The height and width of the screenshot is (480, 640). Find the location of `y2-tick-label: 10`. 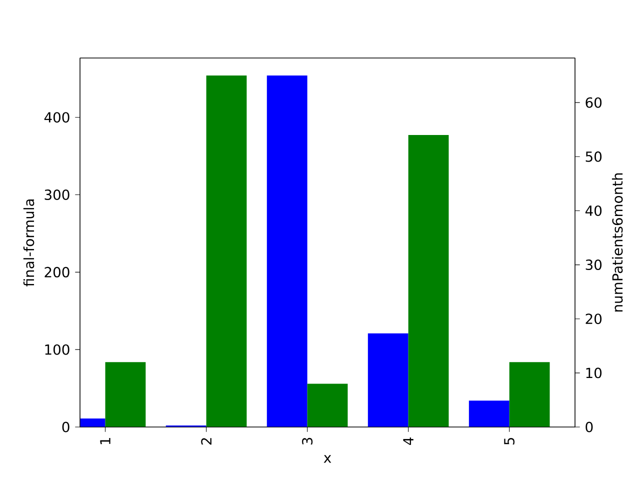

y2-tick-label: 10 is located at coordinates (594, 373).